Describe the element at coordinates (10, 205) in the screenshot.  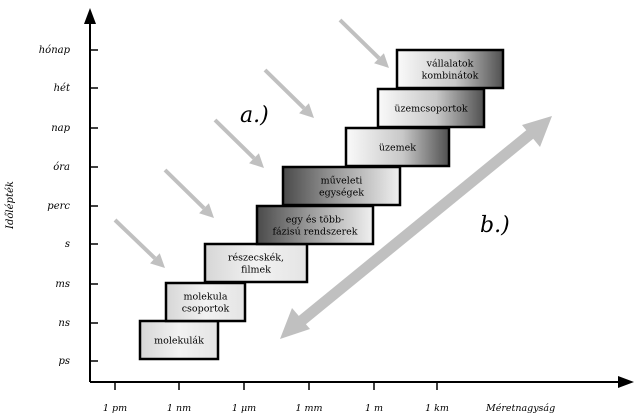
I see `y-axis-label: Időlépték` at that location.